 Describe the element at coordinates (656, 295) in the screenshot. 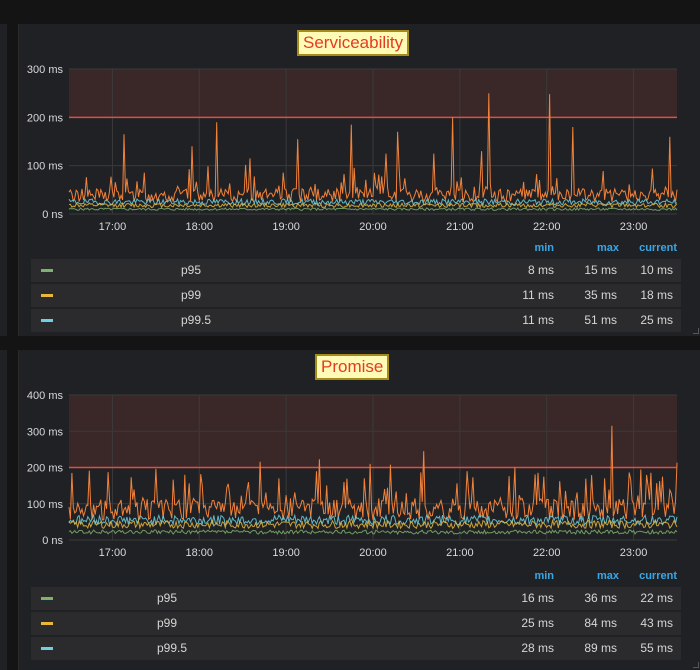

I see `series-current: 18 ms` at that location.